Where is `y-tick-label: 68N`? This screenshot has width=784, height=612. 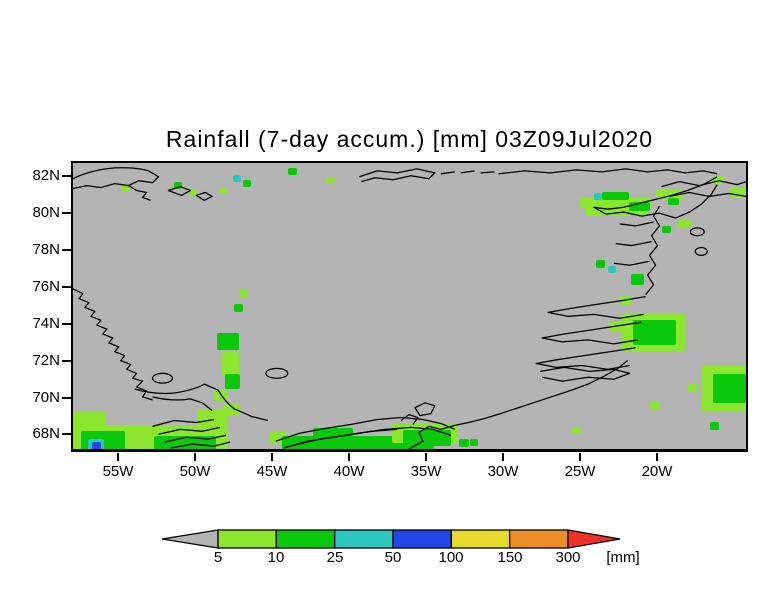 y-tick-label: 68N is located at coordinates (46, 433).